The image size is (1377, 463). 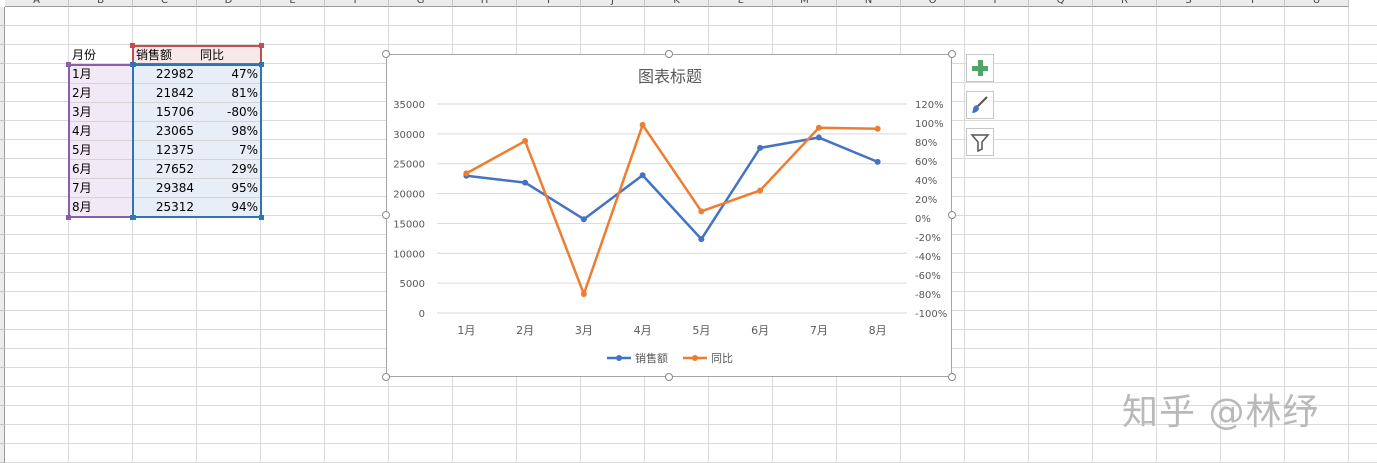 I want to click on month-cell: 6月, so click(x=101, y=169).